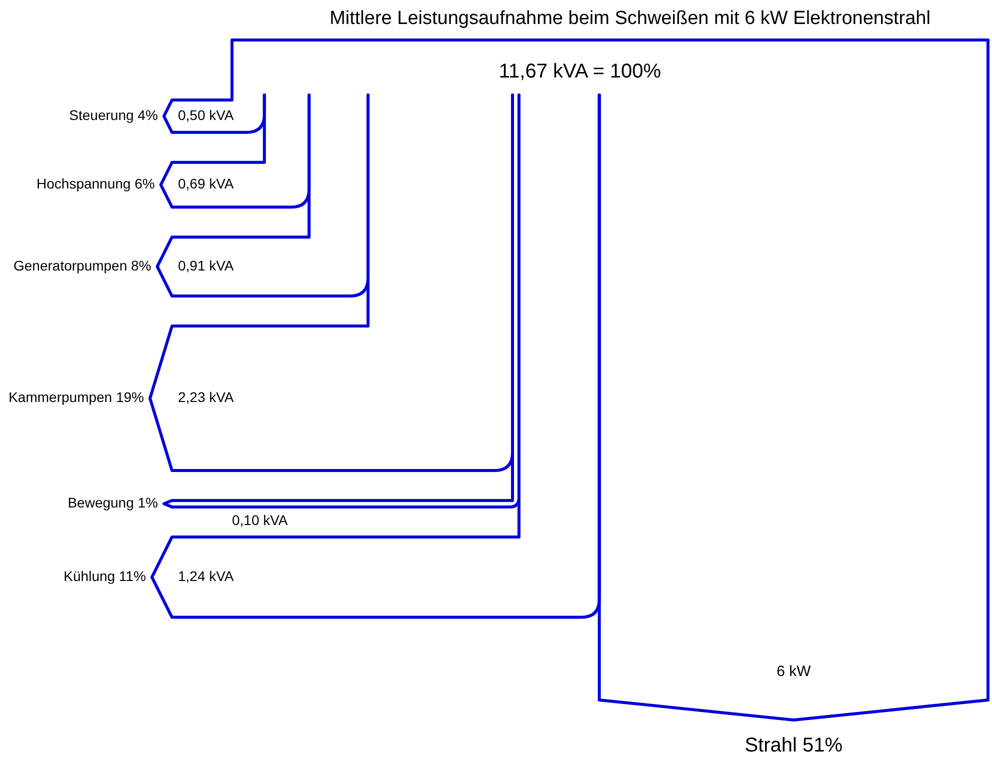 The width and height of the screenshot is (992, 761). I want to click on category-label: Generatorpumpen 8%, so click(82, 265).